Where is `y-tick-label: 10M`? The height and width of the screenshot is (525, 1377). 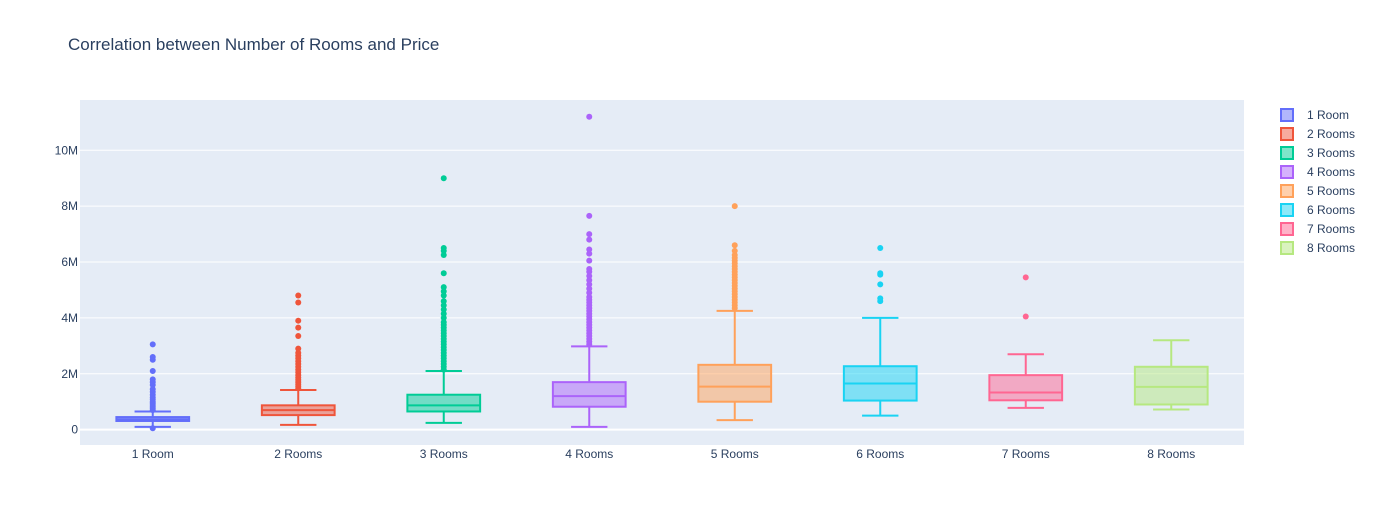
y-tick-label: 10M is located at coordinates (66, 150).